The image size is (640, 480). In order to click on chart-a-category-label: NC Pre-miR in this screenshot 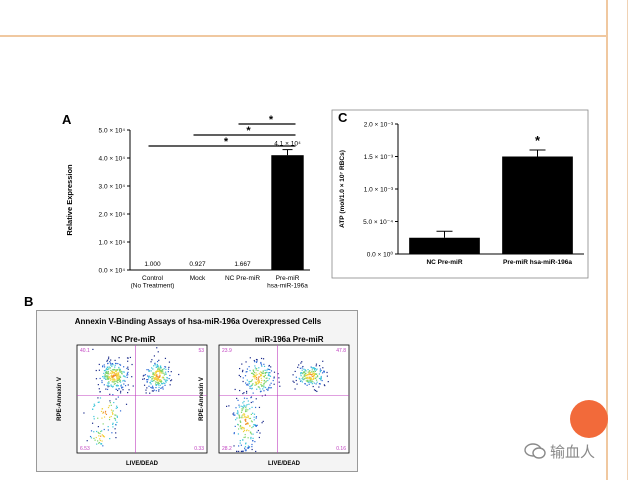, I will do `click(242, 278)`.